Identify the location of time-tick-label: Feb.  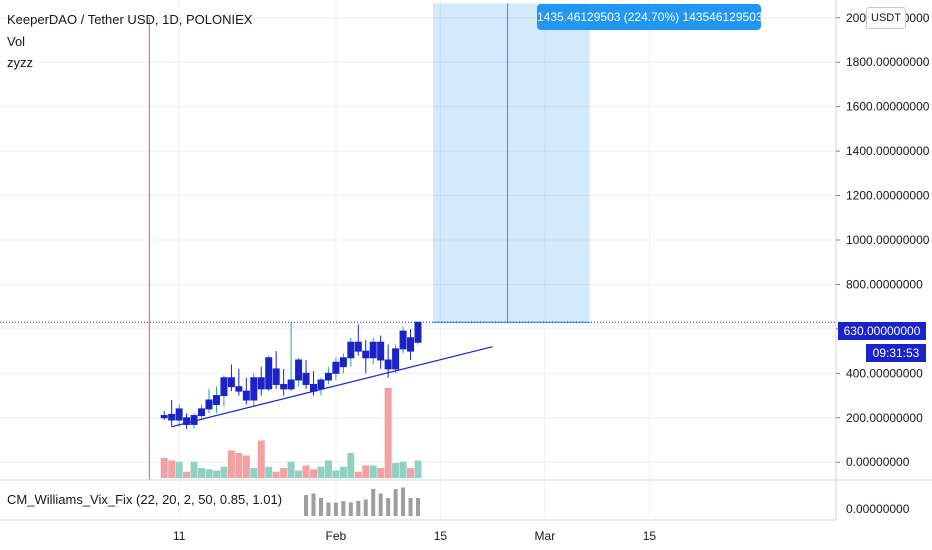
(336, 536).